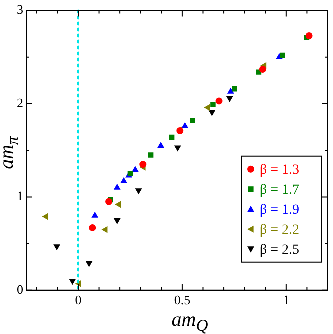 The height and width of the screenshot is (334, 333). I want to click on x-tick-label: 1, so click(286, 300).